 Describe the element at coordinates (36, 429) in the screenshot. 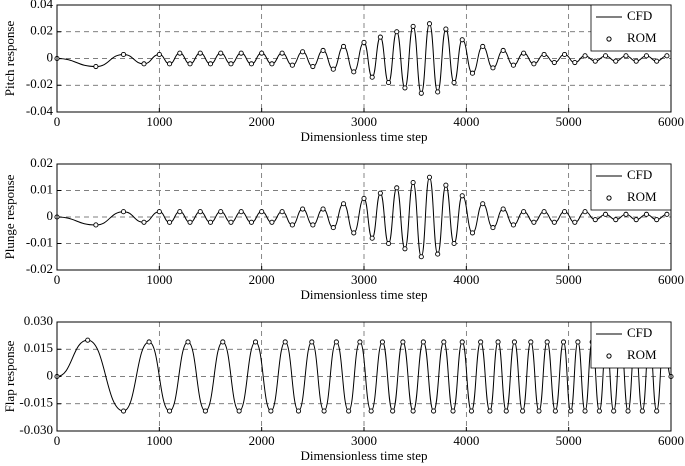

I see `y-tick-label: -0.030` at that location.